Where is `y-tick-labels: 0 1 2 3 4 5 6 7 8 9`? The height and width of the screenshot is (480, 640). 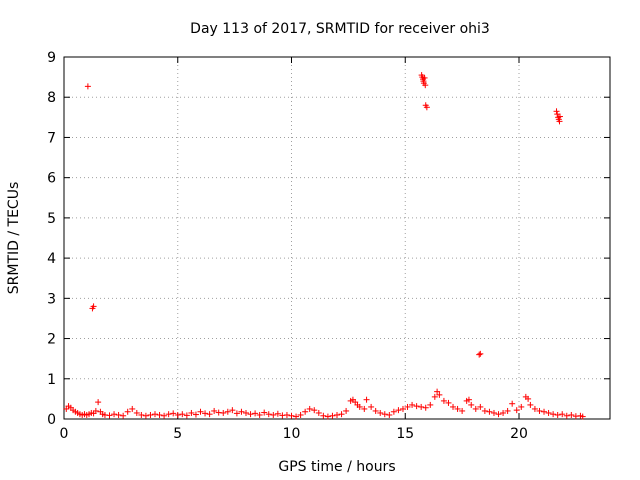 y-tick-labels: 0 1 2 3 4 5 6 7 8 9 is located at coordinates (51, 239).